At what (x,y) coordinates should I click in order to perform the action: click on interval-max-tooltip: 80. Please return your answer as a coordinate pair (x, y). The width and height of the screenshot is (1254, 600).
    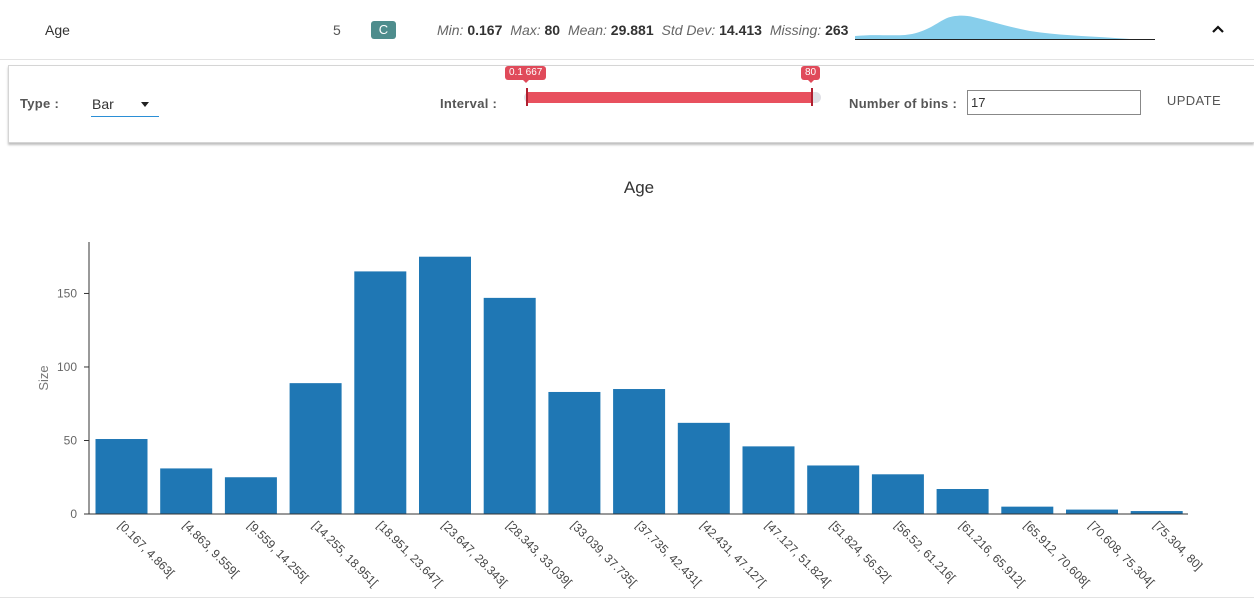
    Looking at the image, I should click on (811, 74).